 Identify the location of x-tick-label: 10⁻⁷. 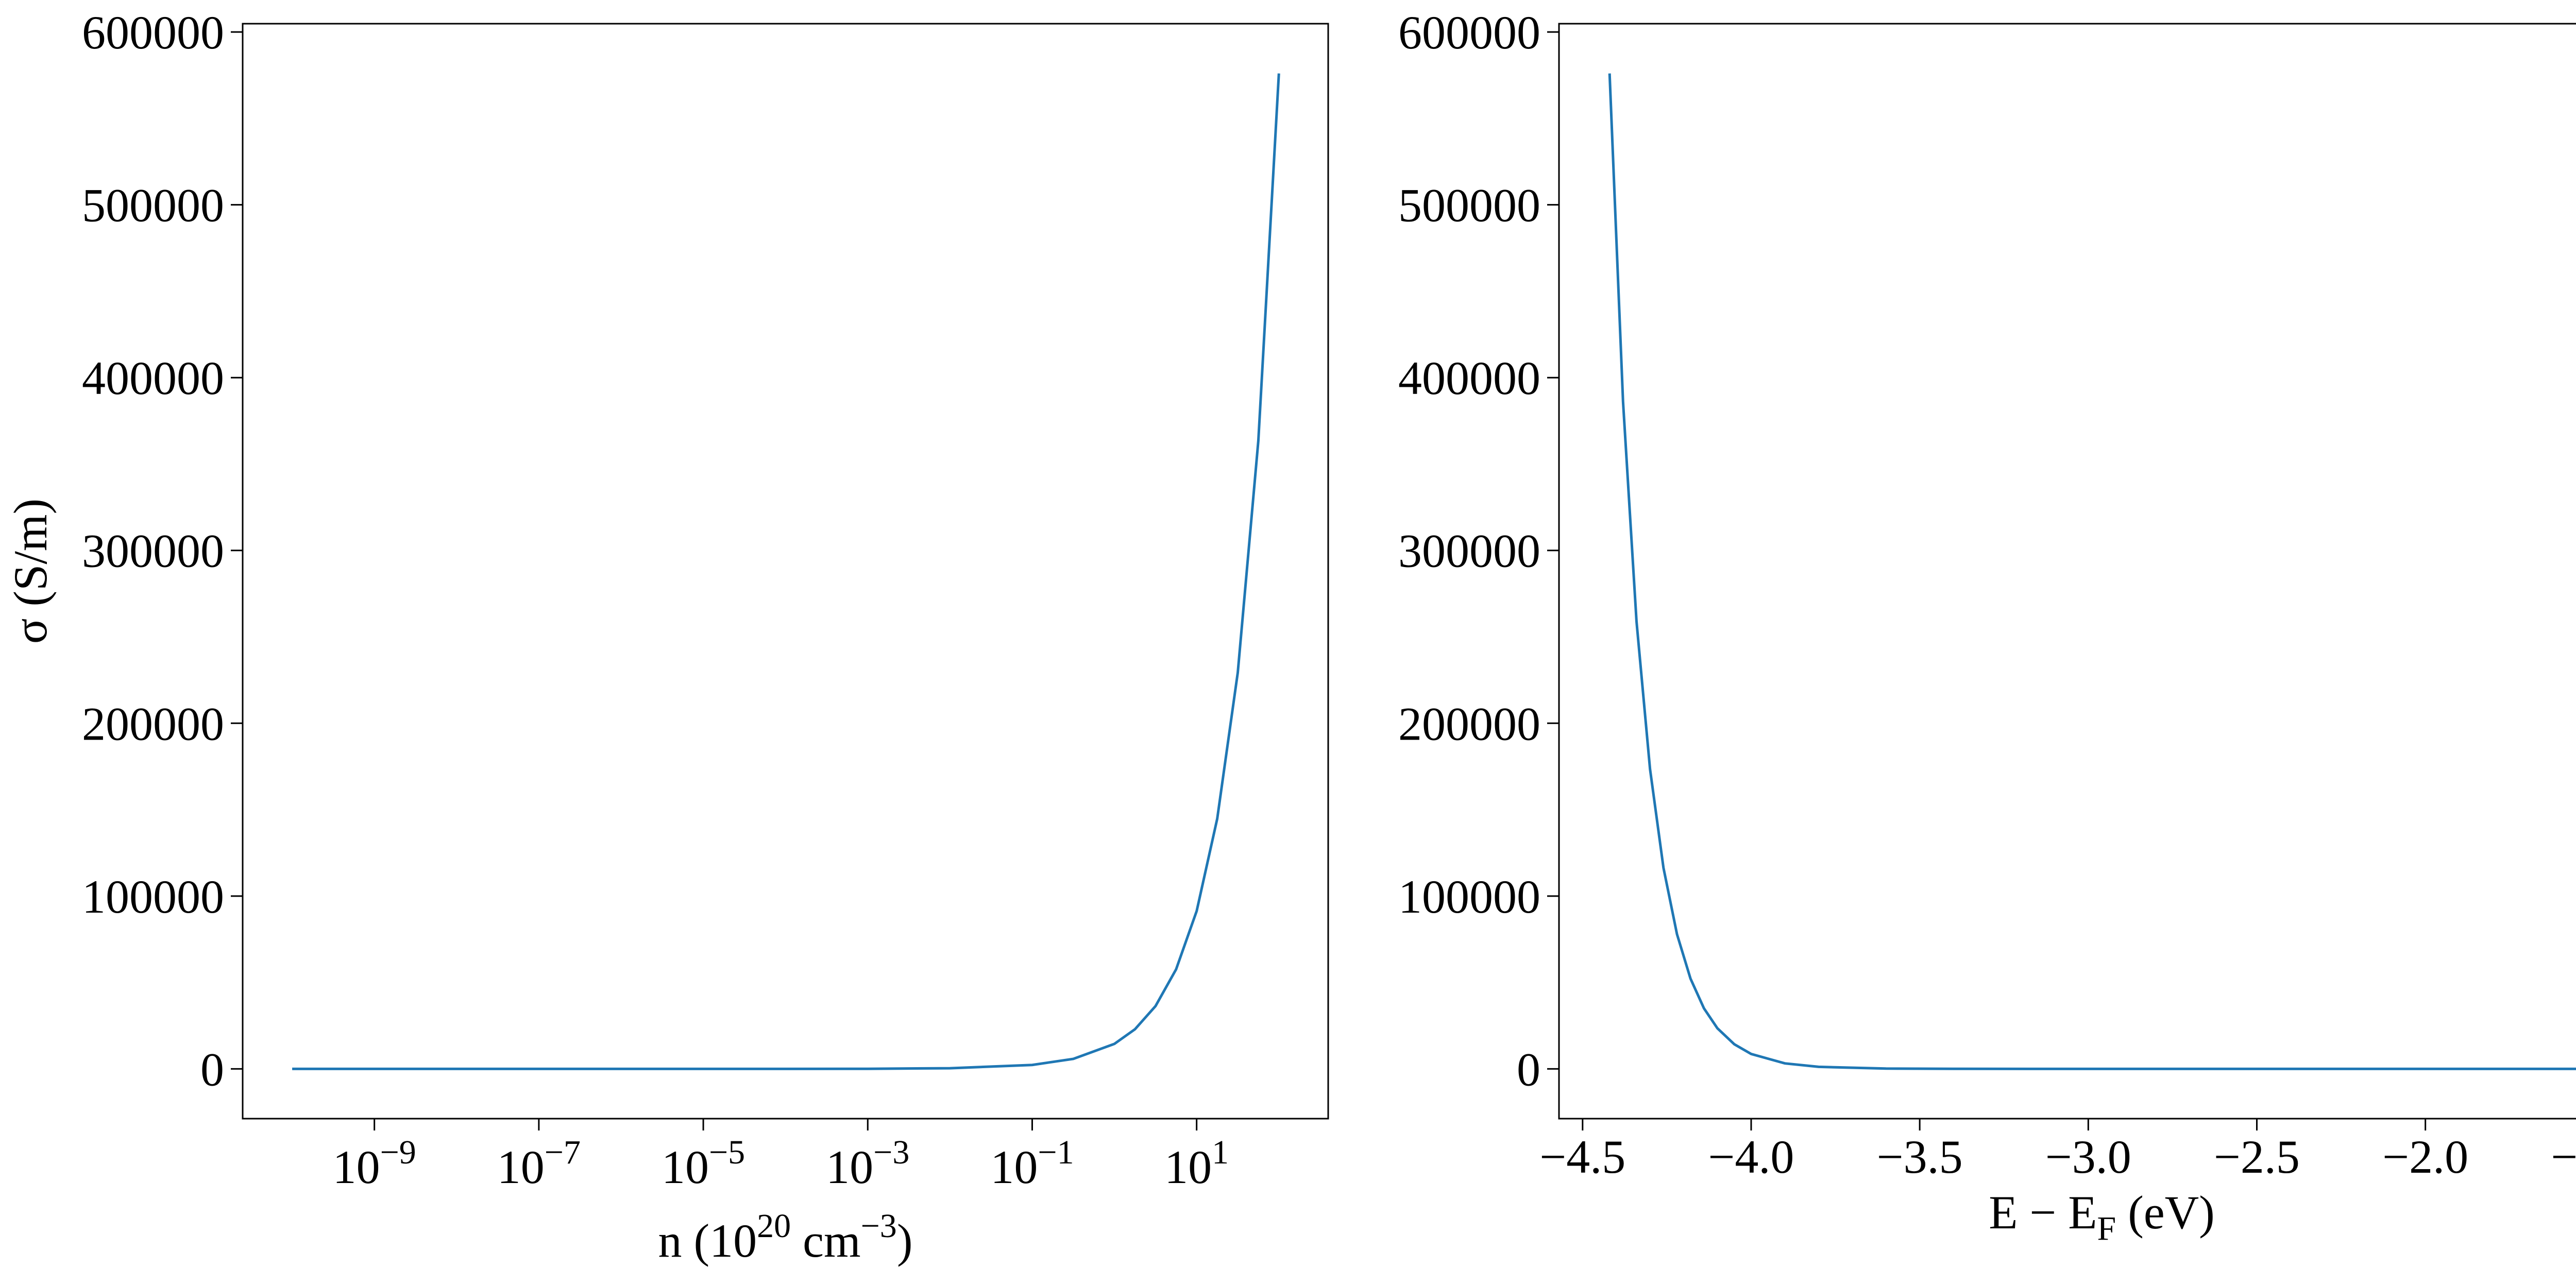
(539, 1163).